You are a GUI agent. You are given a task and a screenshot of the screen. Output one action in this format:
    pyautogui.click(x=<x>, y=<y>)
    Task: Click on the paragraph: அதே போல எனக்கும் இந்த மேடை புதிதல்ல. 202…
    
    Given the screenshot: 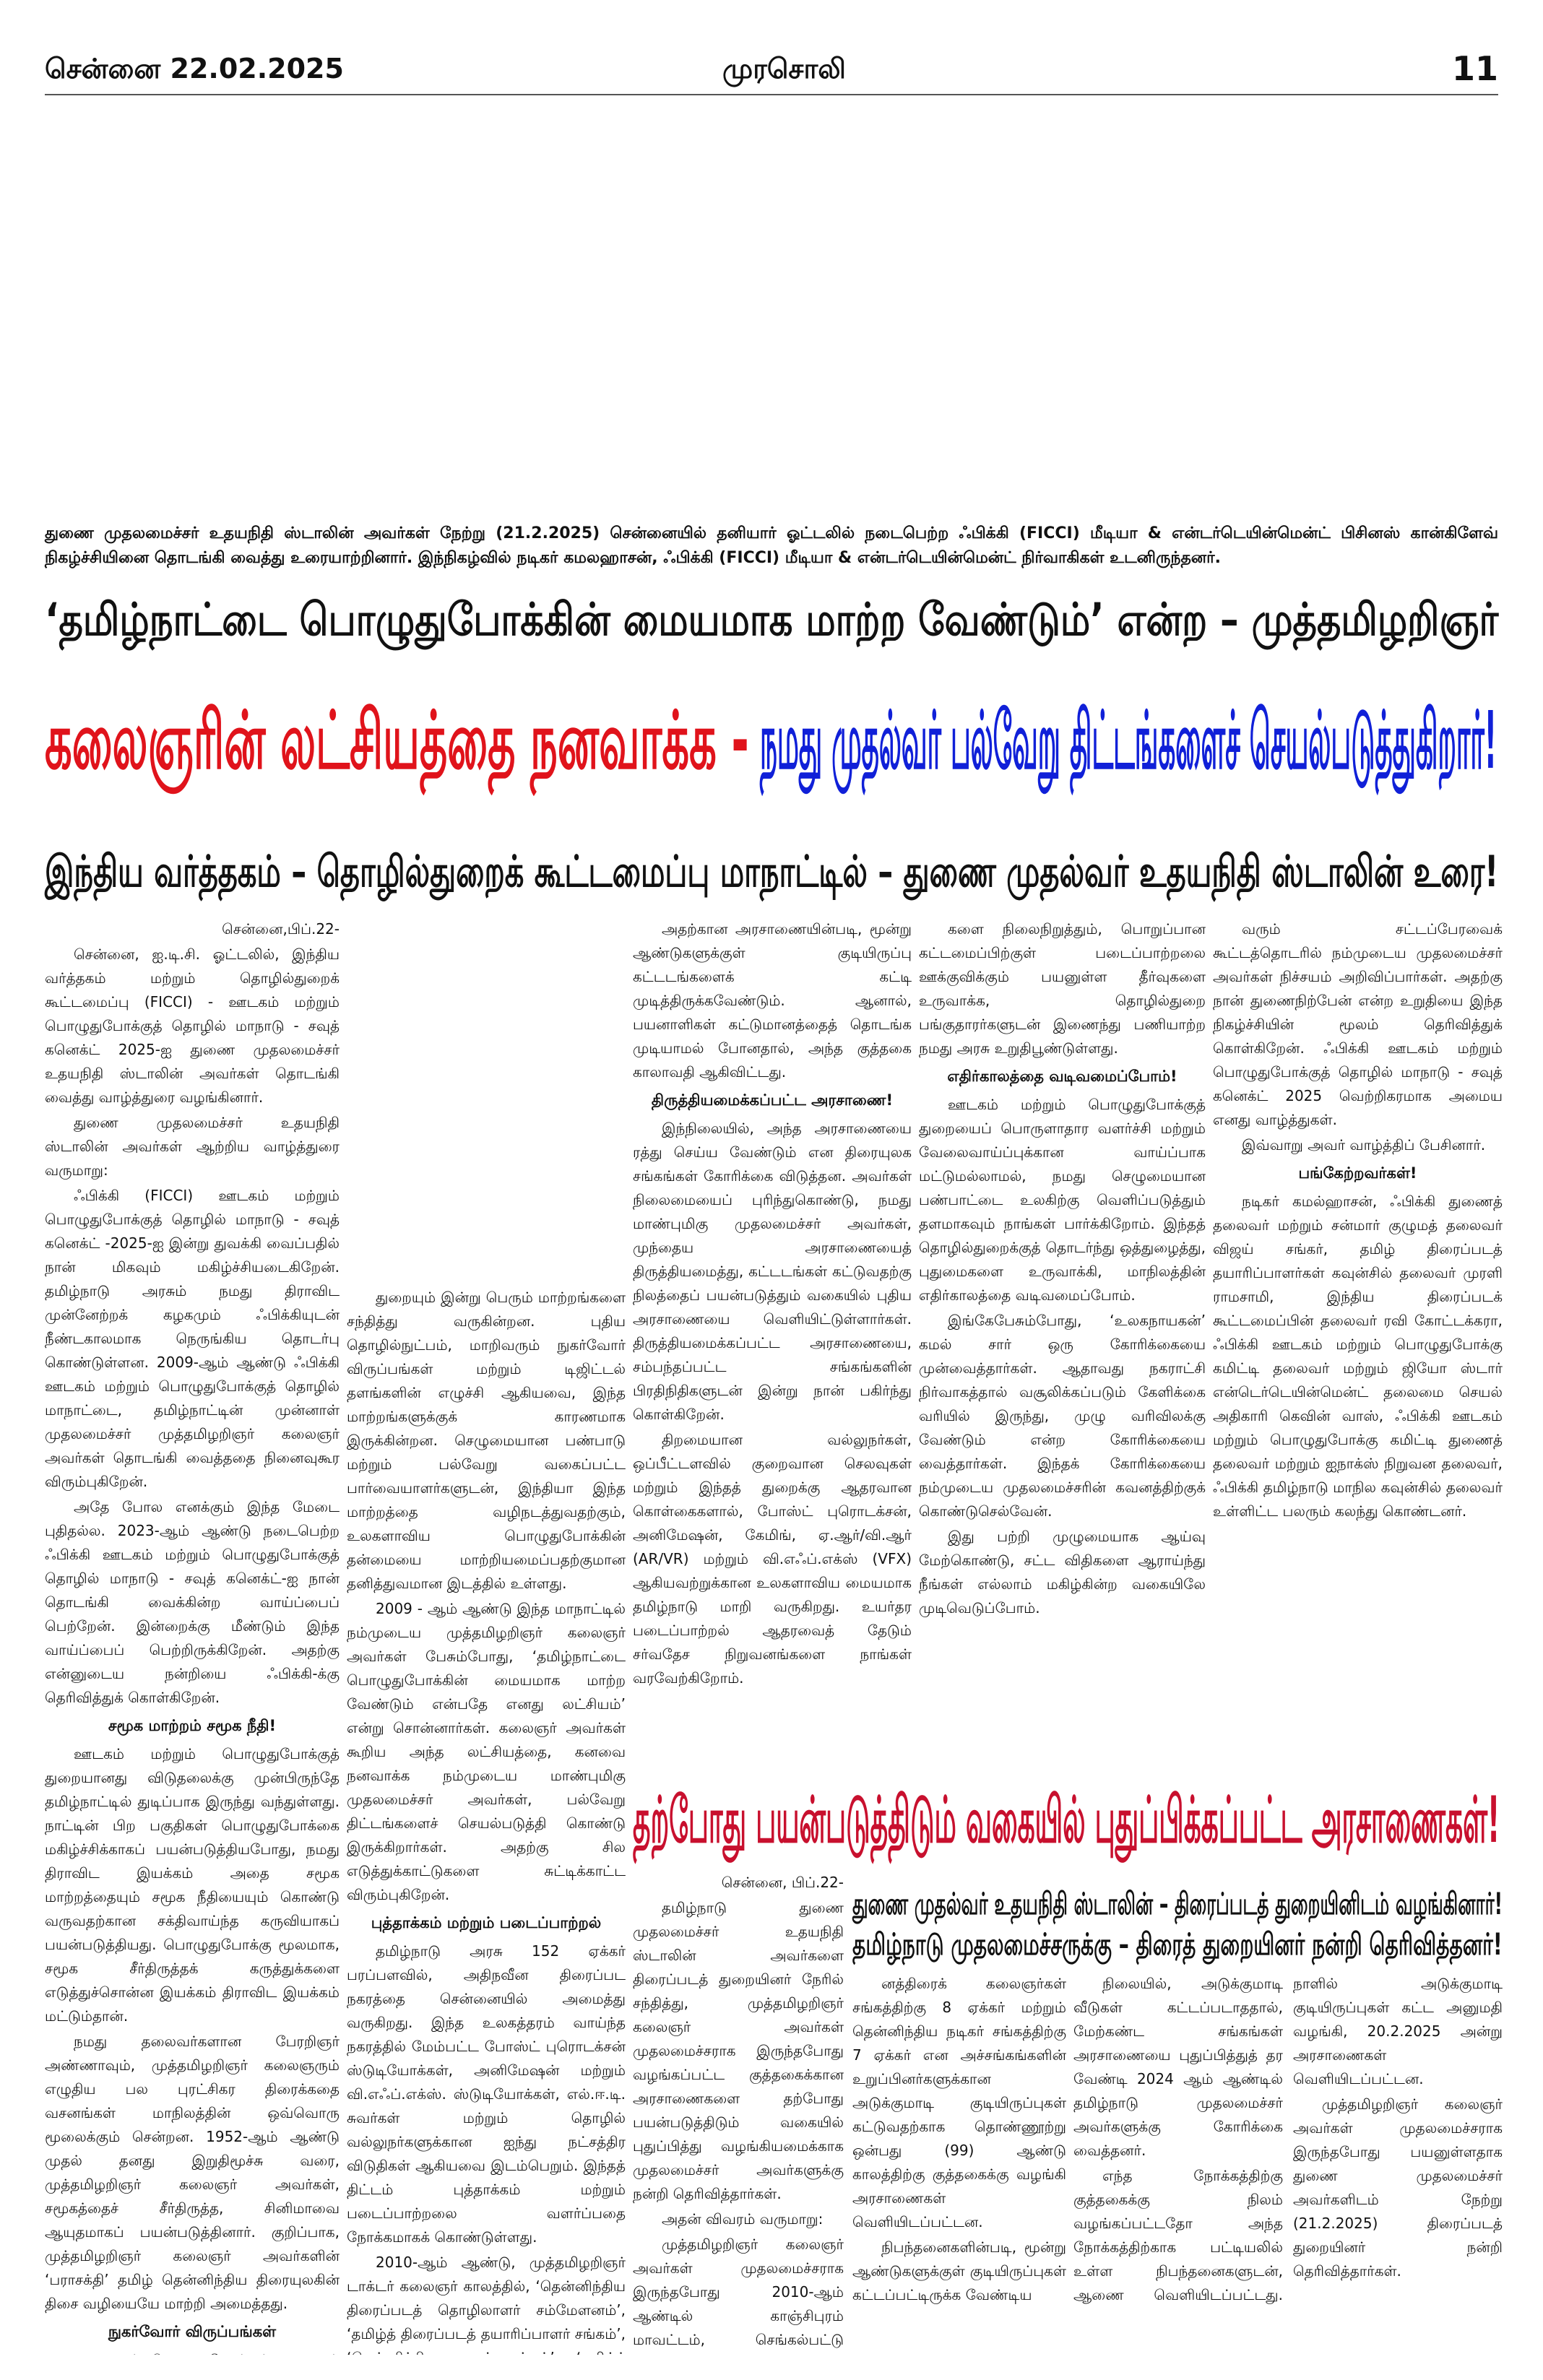 What is the action you would take?
    pyautogui.click(x=192, y=1602)
    